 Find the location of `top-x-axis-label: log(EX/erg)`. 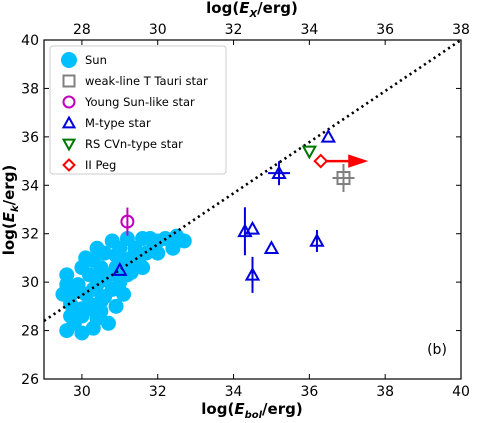

top-x-axis-label: log(EX/erg) is located at coordinates (252, 10).